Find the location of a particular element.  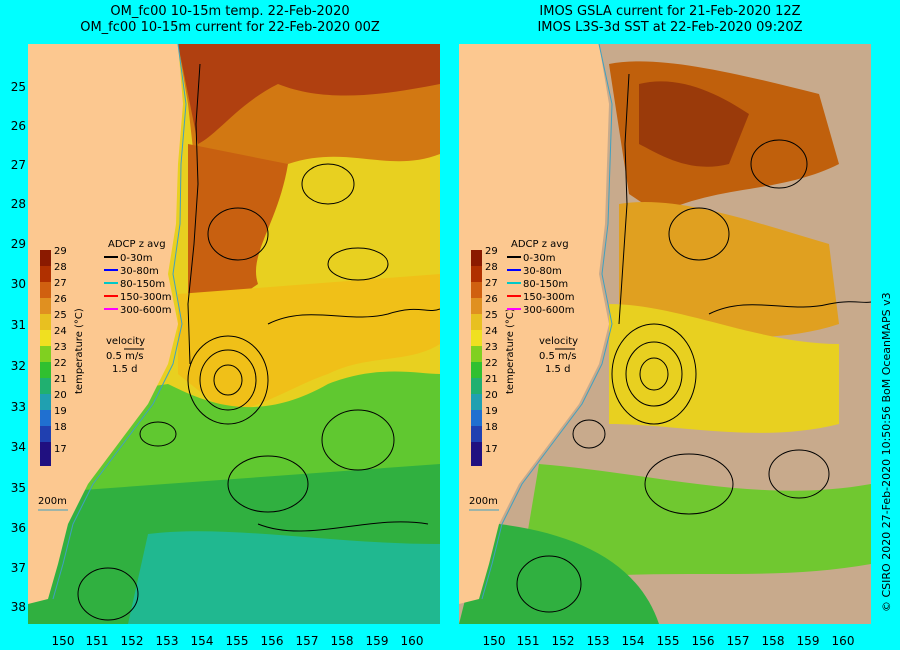

cb-tick: 24 is located at coordinates (491, 331).